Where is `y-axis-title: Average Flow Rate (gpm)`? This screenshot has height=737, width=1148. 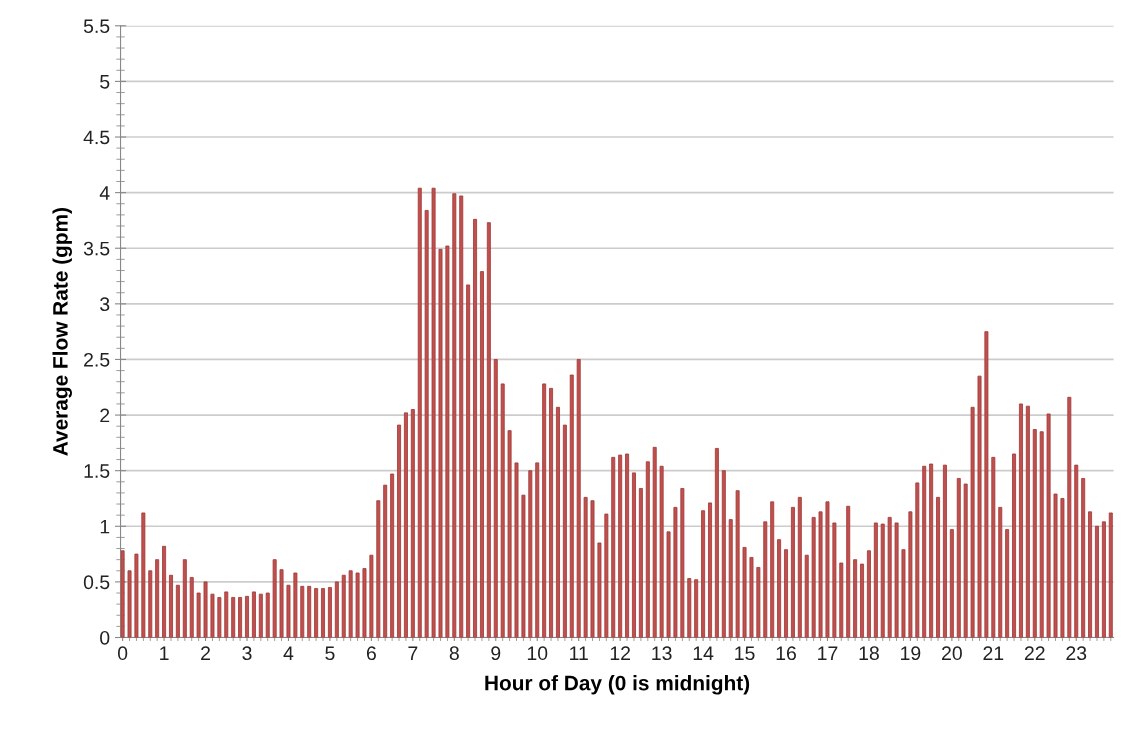 y-axis-title: Average Flow Rate (gpm) is located at coordinates (62, 332).